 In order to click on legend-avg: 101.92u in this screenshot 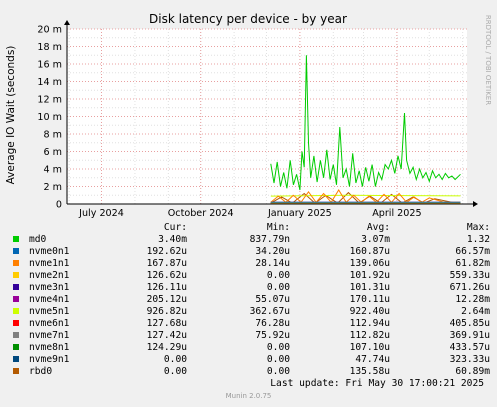, I will do `click(369, 275)`.